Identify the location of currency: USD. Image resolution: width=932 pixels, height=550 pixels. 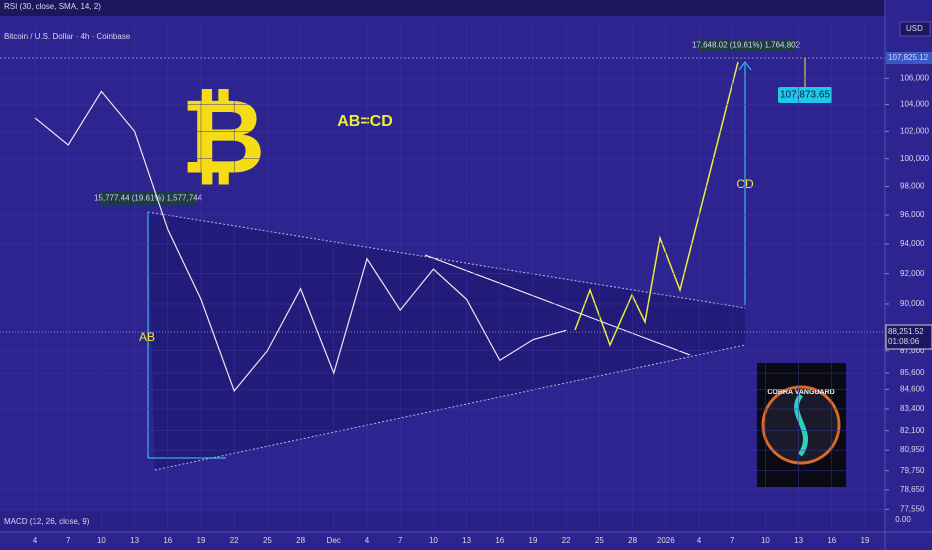
(914, 28).